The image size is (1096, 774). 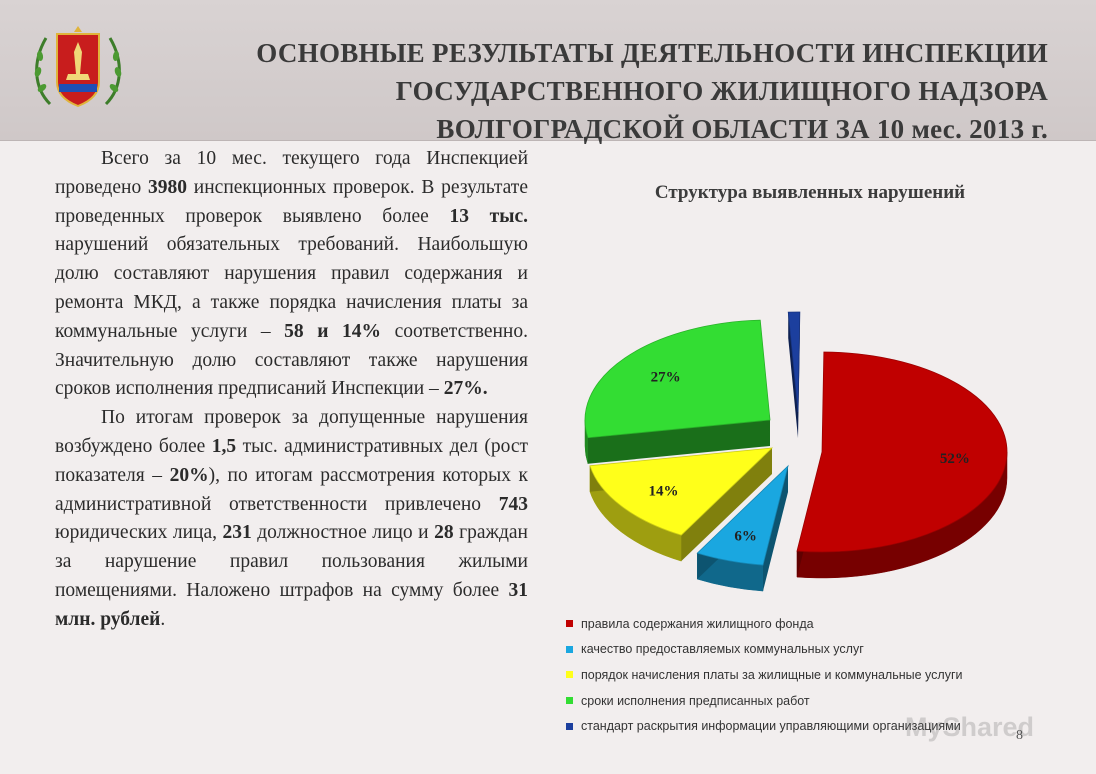 I want to click on slice-value-label: 14%, so click(x=663, y=492).